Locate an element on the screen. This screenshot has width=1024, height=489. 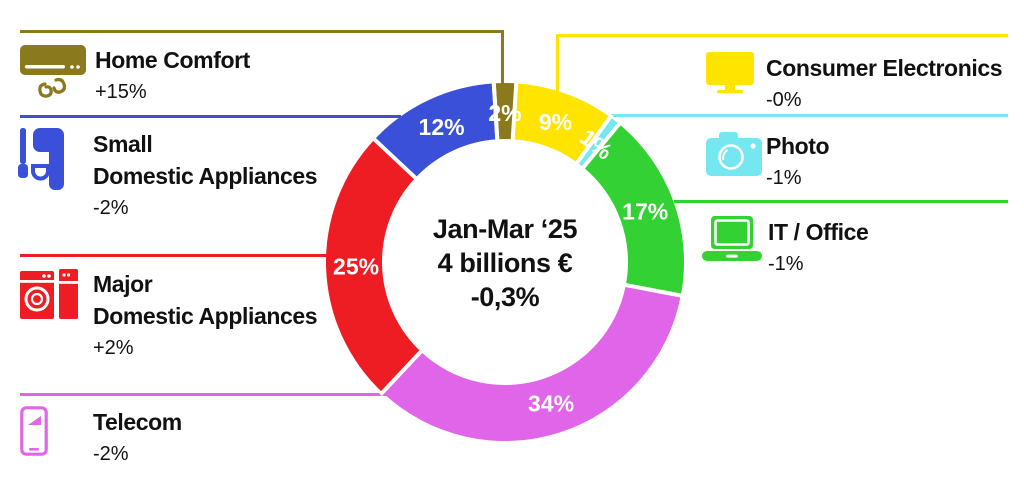
legend-item-major-domestic-appliances: Major Domestic Appliances +2% is located at coordinates (169, 314).